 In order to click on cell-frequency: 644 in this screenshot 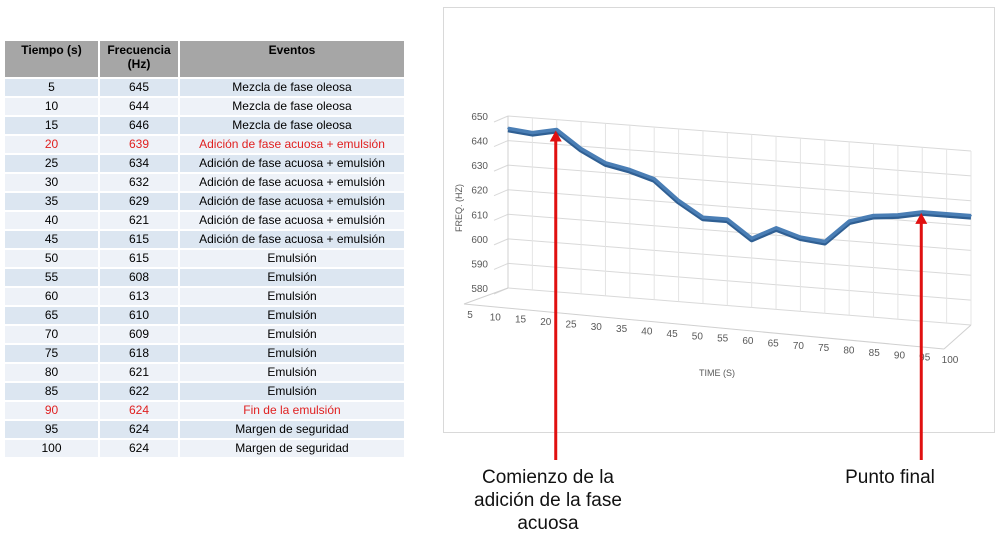, I will do `click(139, 107)`.